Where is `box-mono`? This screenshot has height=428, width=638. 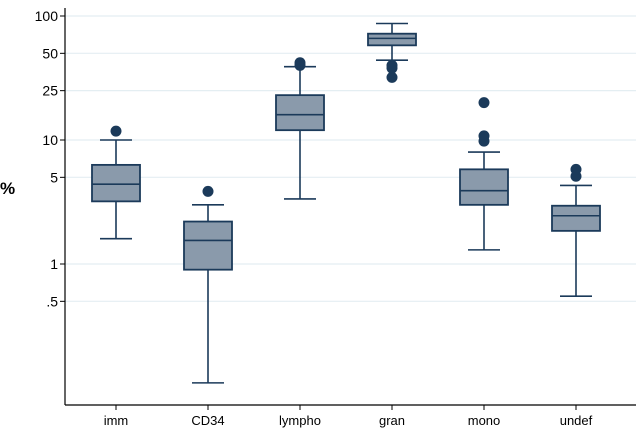 box-mono is located at coordinates (484, 174).